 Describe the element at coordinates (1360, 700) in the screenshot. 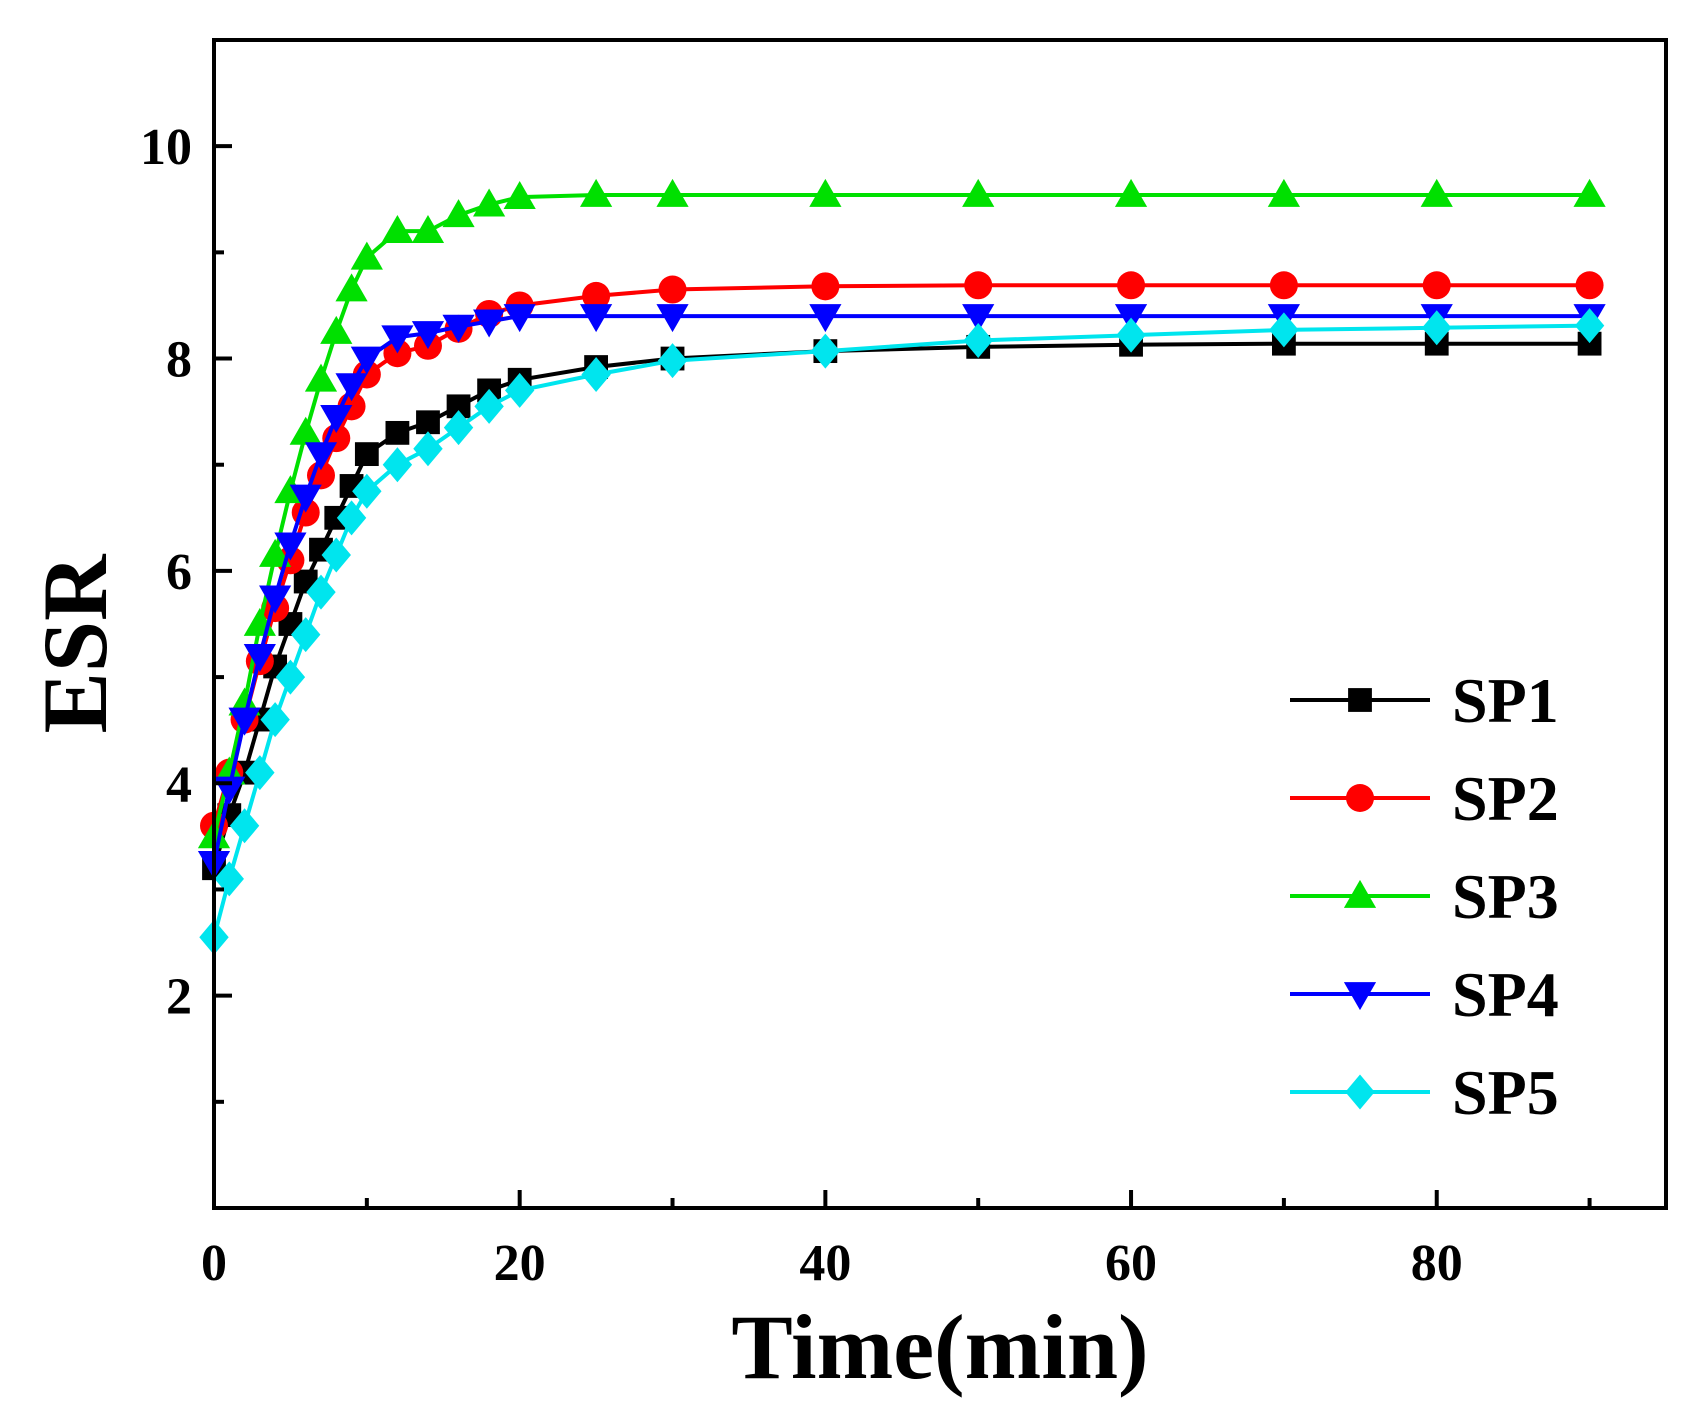

I see `legend-marker-sp1` at that location.